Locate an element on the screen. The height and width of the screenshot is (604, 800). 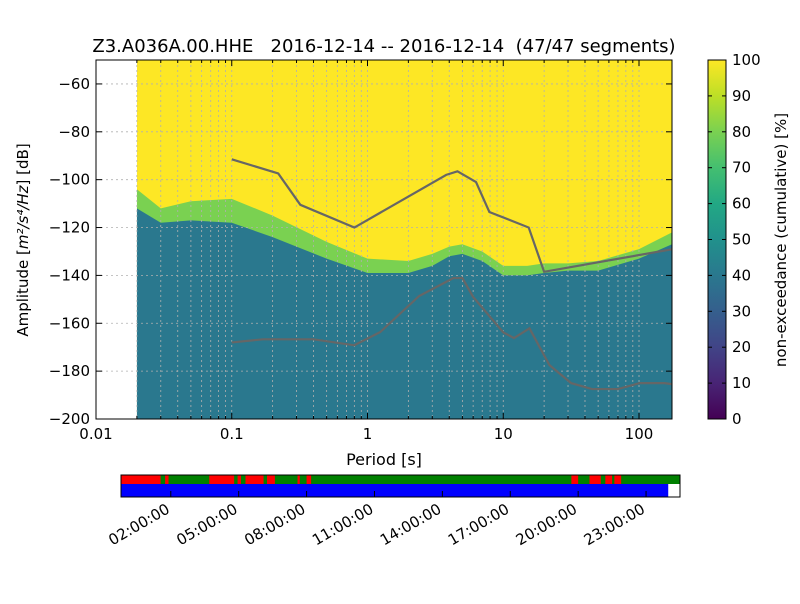
y-axis-label: Amplitude [m²/s⁴/Hz] [dB] is located at coordinates (23, 239).